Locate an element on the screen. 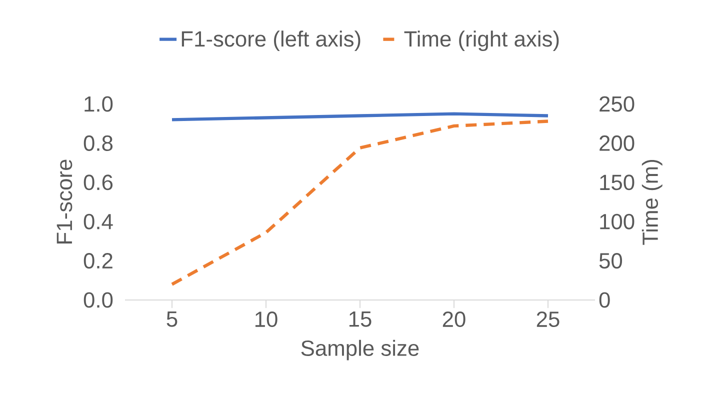 The width and height of the screenshot is (726, 419). x-tick-label: 15 is located at coordinates (360, 319).